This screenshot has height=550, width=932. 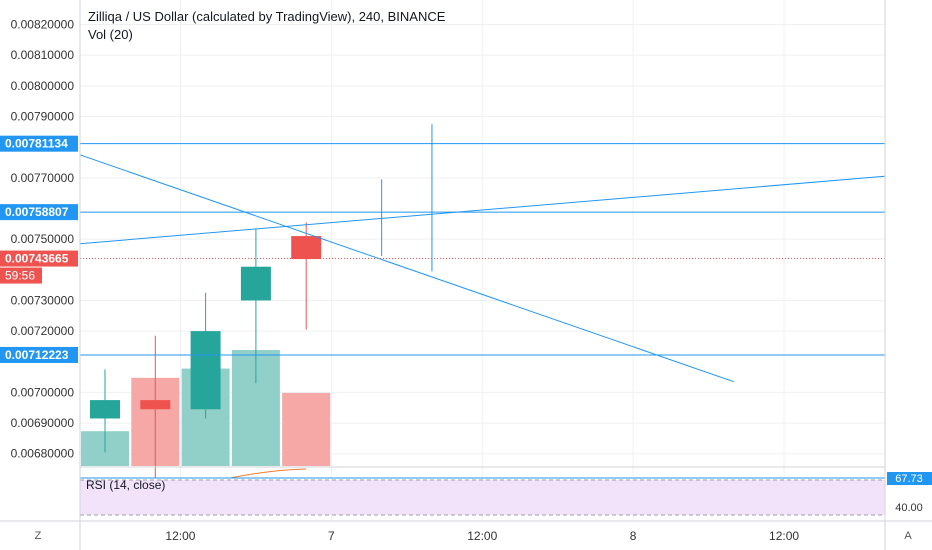 What do you see at coordinates (36, 144) in the screenshot?
I see `level-price-text: 0.00781134` at bounding box center [36, 144].